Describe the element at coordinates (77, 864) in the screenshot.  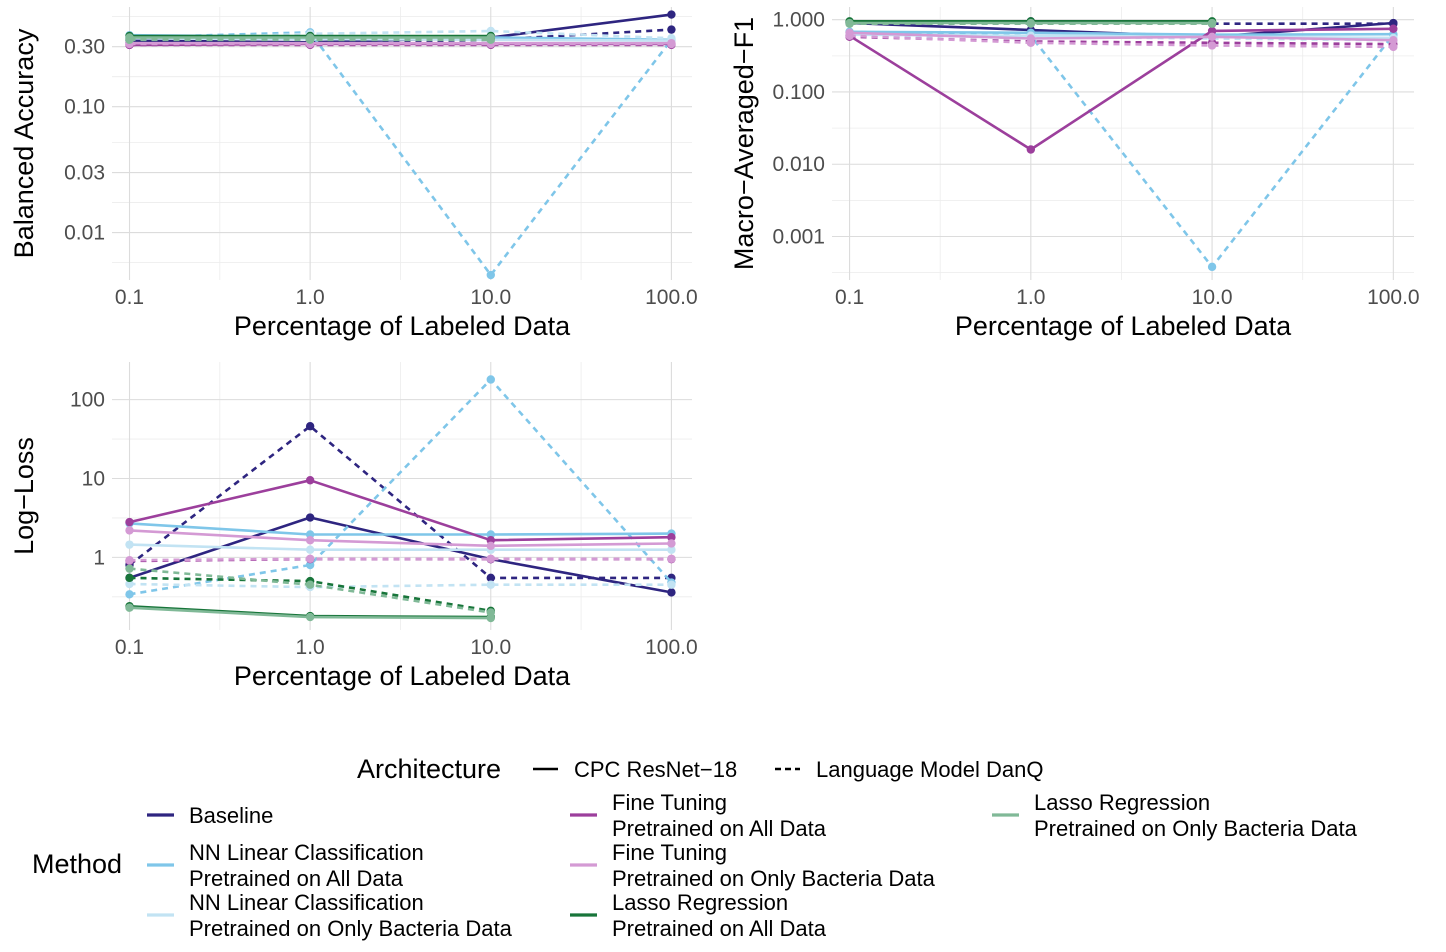
I see `method-legend-title: Method` at that location.